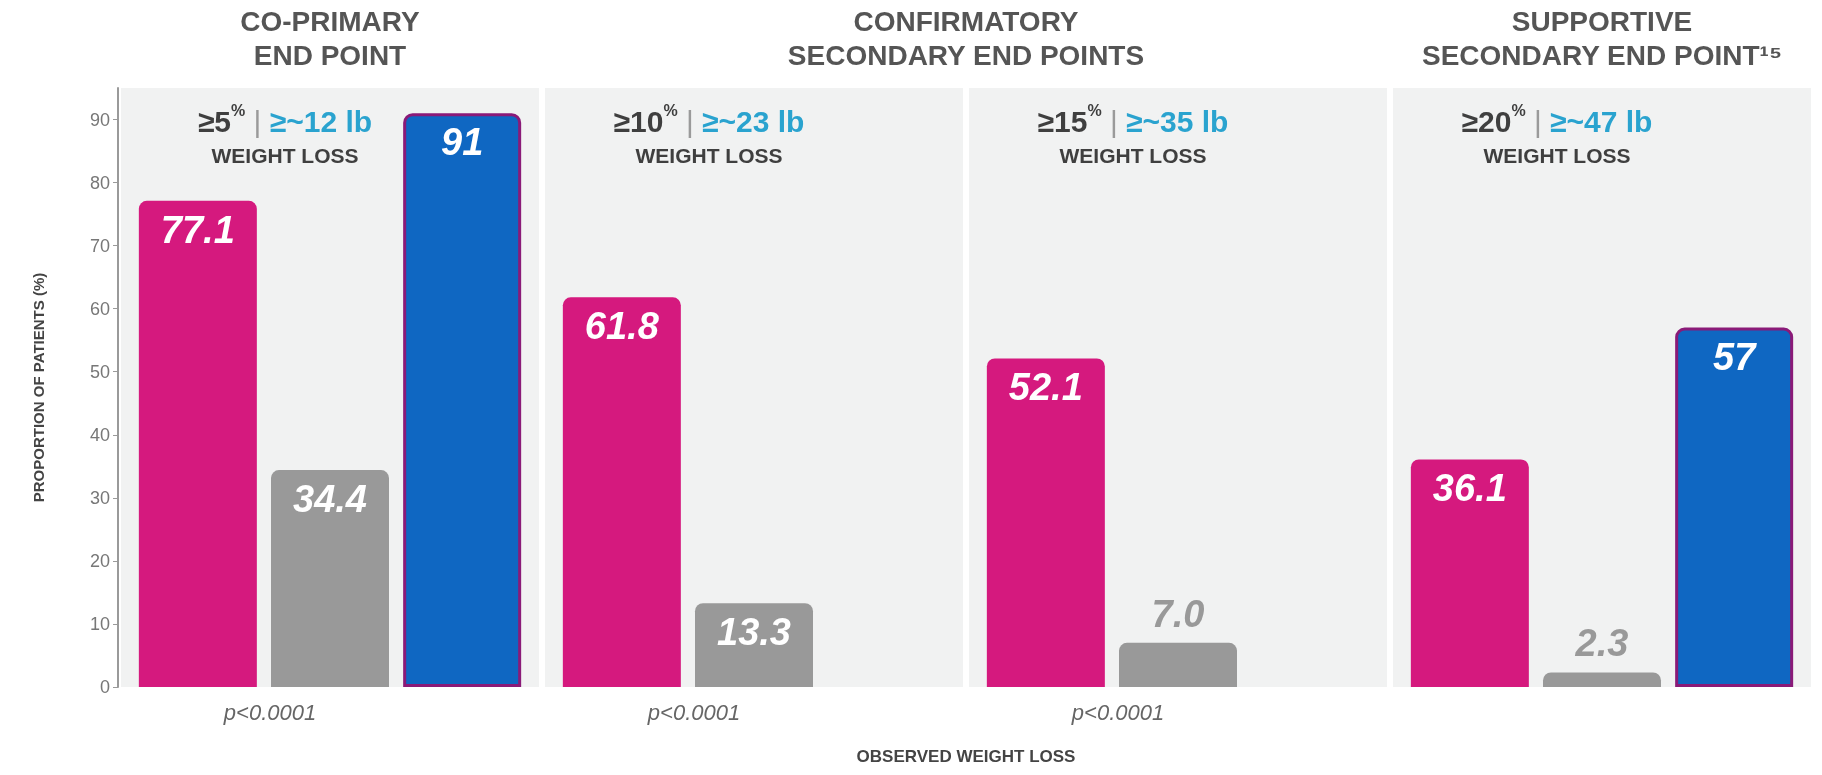 This screenshot has width=1822, height=775. I want to click on y-tick-label: 40, so click(99, 434).